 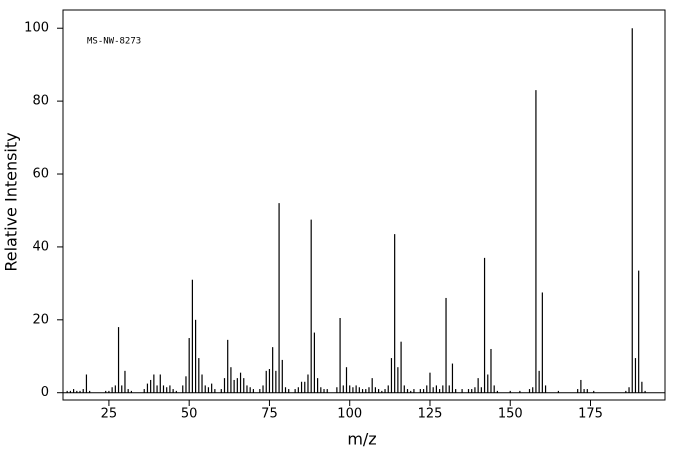 What do you see at coordinates (189, 414) in the screenshot?
I see `x-tick-label: 50` at bounding box center [189, 414].